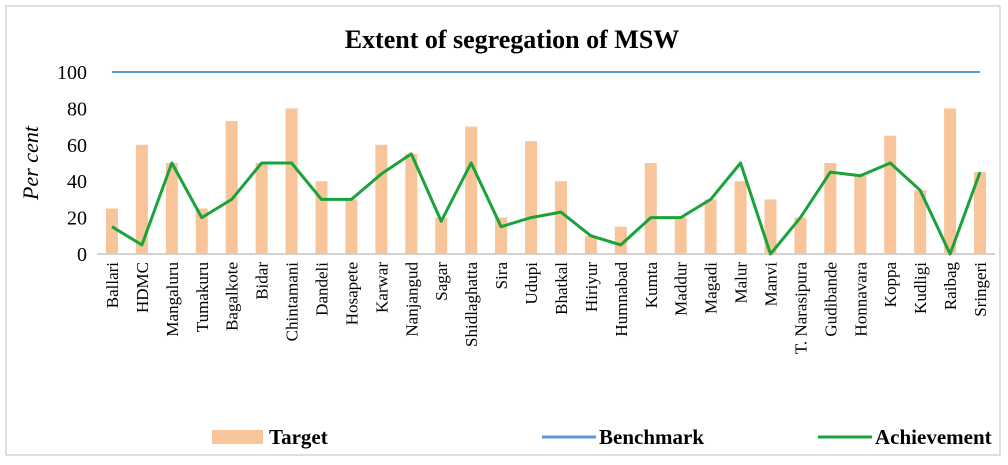 This screenshot has height=465, width=1008. Describe the element at coordinates (860, 299) in the screenshot. I see `x-tick-label: Honnavara` at that location.